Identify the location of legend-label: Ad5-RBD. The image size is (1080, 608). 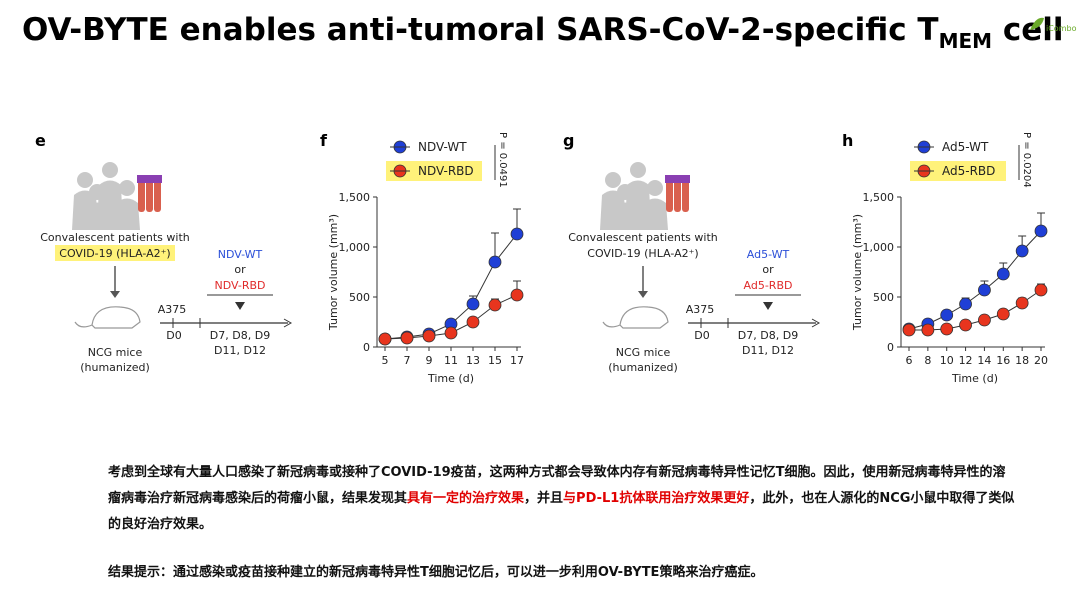
(968, 171).